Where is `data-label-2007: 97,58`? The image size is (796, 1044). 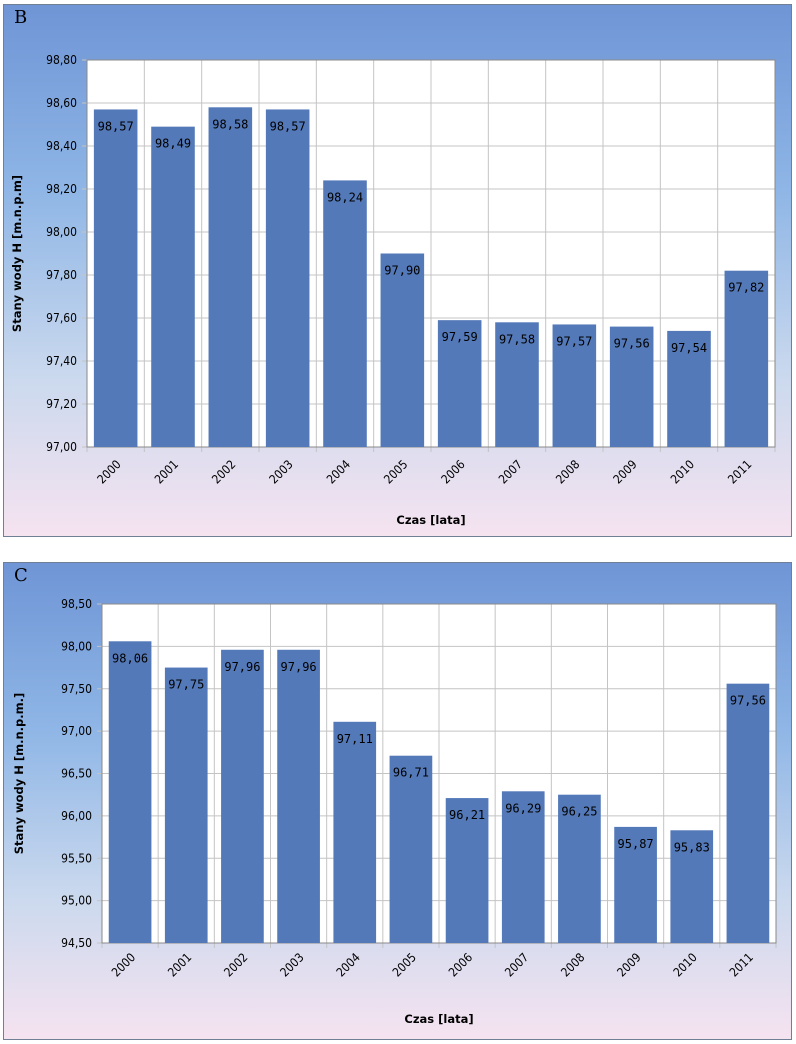
data-label-2007: 97,58 is located at coordinates (517, 339).